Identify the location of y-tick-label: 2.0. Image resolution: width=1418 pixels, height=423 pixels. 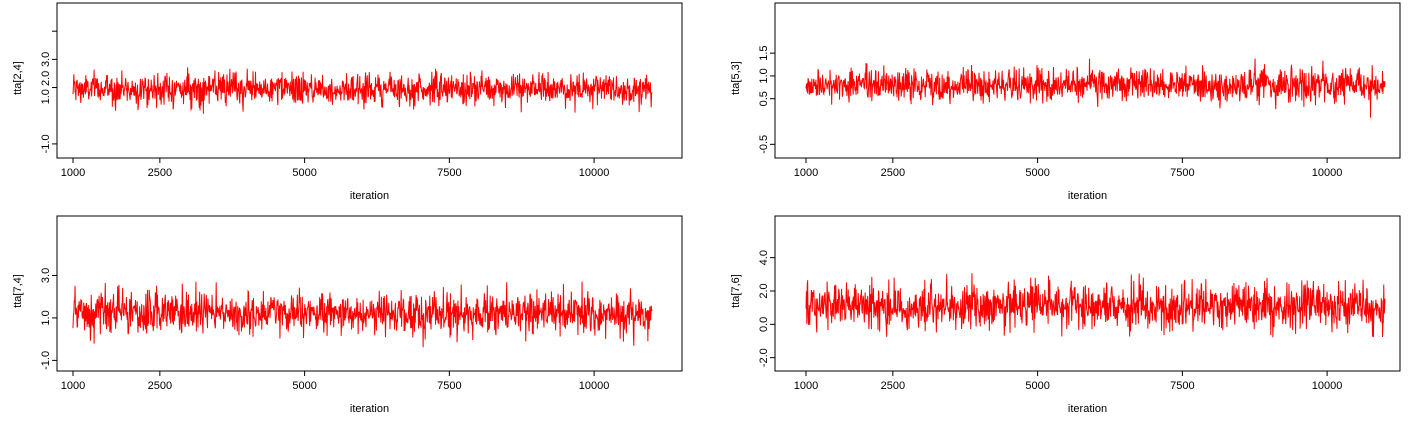
(764, 290).